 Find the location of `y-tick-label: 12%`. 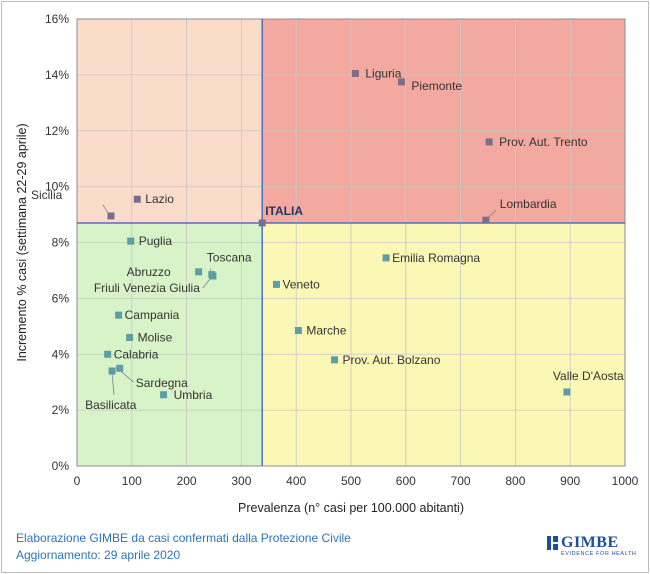

y-tick-label: 12% is located at coordinates (57, 131).